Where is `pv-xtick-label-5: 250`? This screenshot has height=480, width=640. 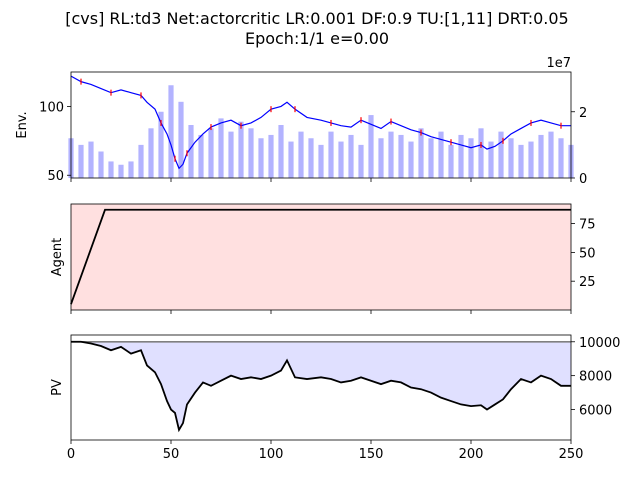
pv-xtick-label-5: 250 is located at coordinates (571, 454).